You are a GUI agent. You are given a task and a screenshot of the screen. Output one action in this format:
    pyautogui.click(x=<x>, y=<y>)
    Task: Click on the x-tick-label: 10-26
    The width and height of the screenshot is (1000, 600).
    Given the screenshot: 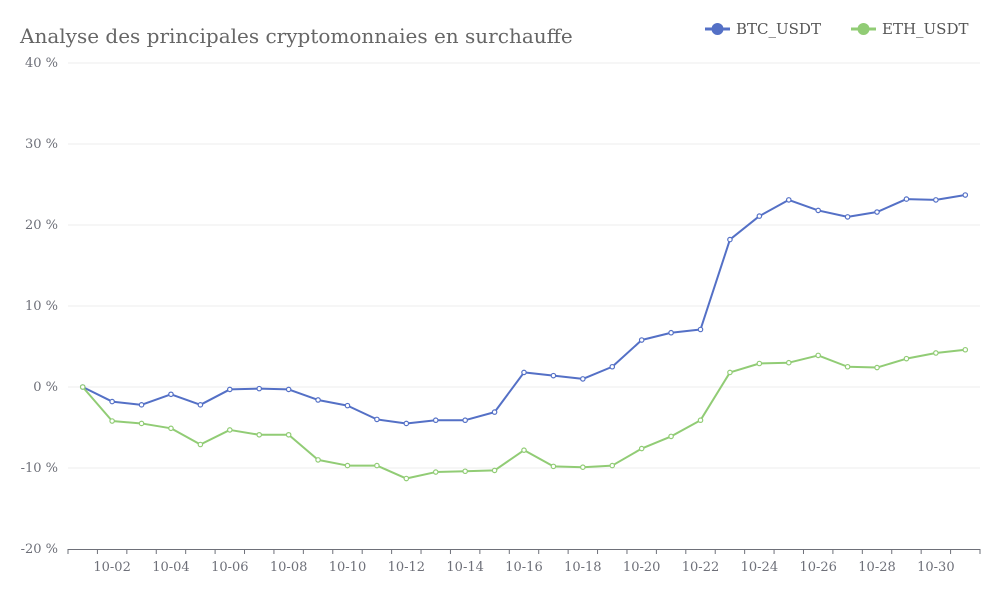 What is the action you would take?
    pyautogui.click(x=817, y=567)
    